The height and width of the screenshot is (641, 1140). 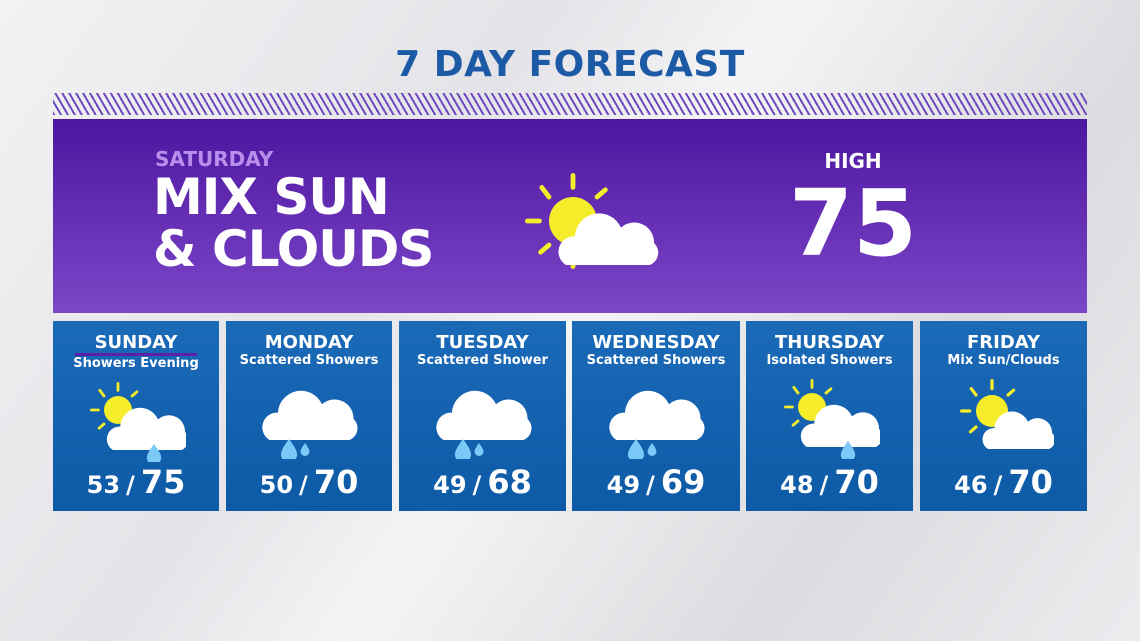 I want to click on day-condition: Scattered Shower, so click(x=482, y=360).